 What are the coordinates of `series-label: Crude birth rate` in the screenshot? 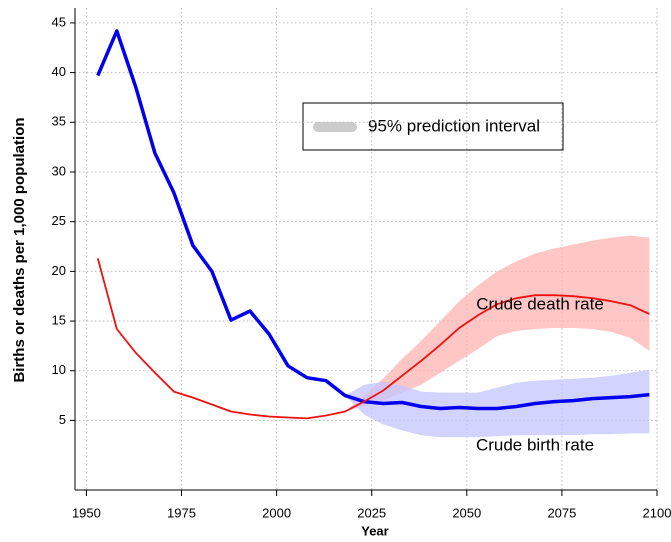 It's located at (535, 444).